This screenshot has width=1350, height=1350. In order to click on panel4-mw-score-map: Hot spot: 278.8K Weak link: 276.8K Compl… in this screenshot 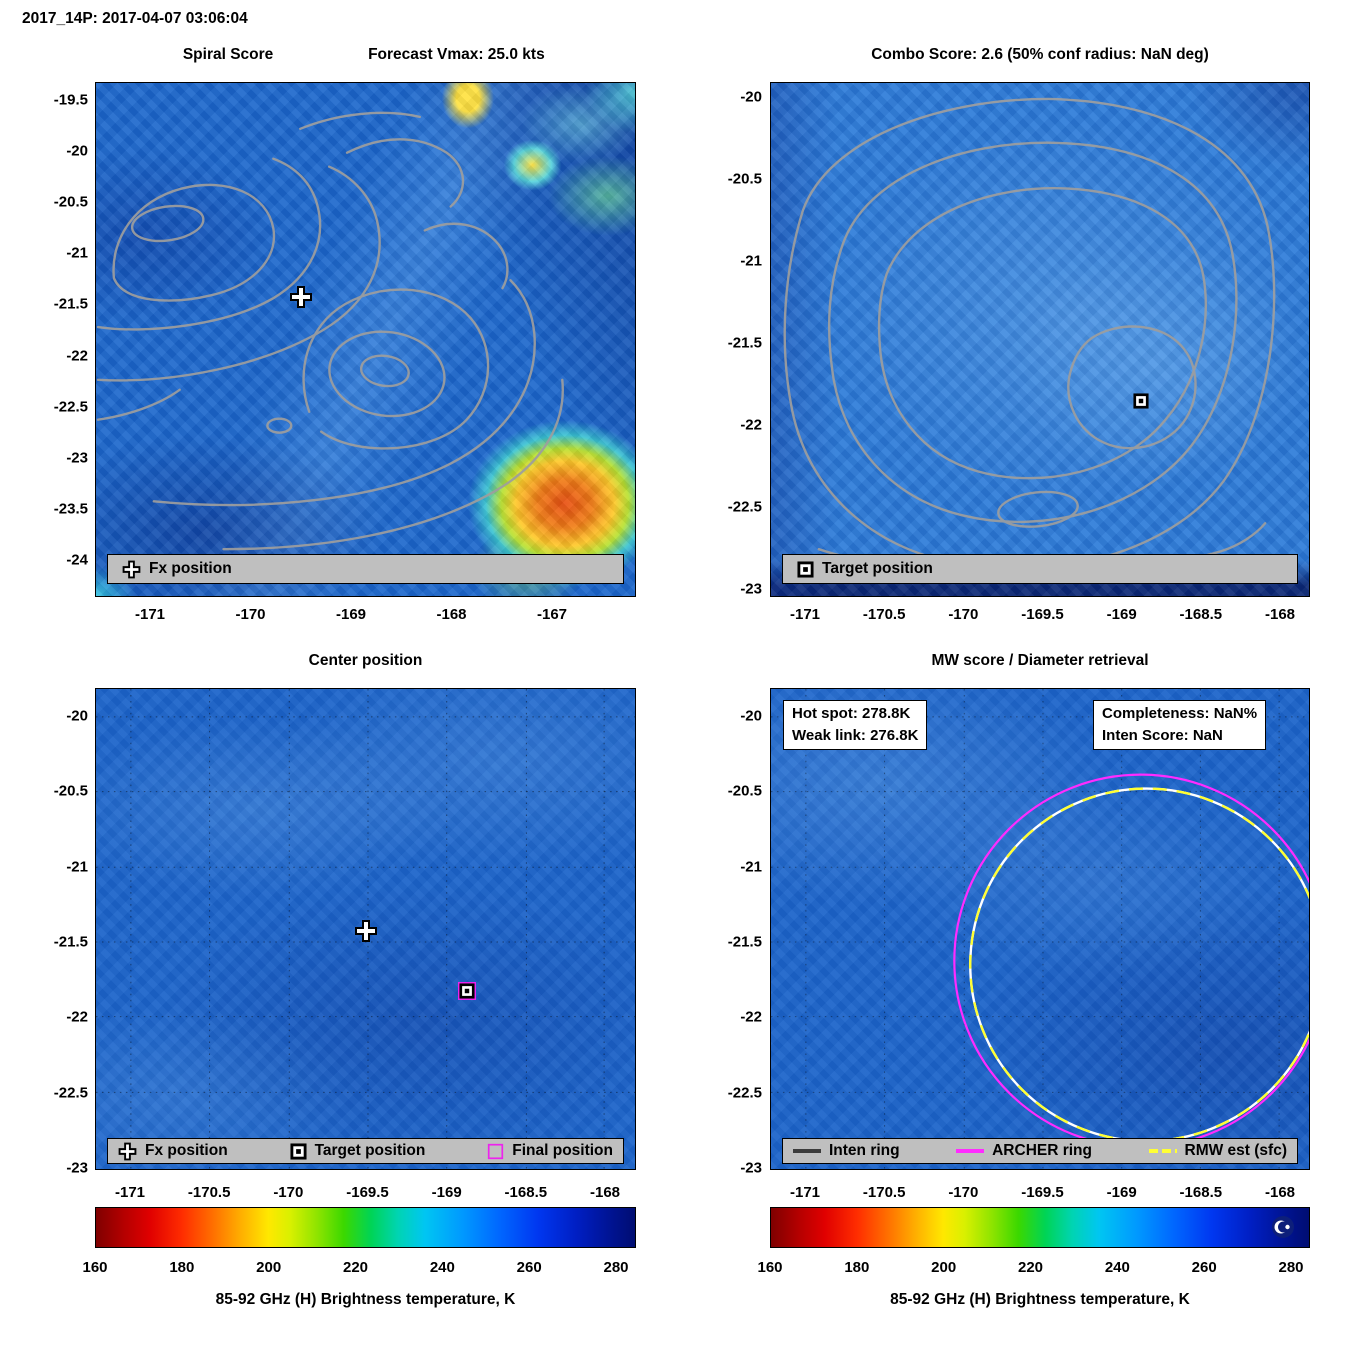, I will do `click(1040, 929)`.